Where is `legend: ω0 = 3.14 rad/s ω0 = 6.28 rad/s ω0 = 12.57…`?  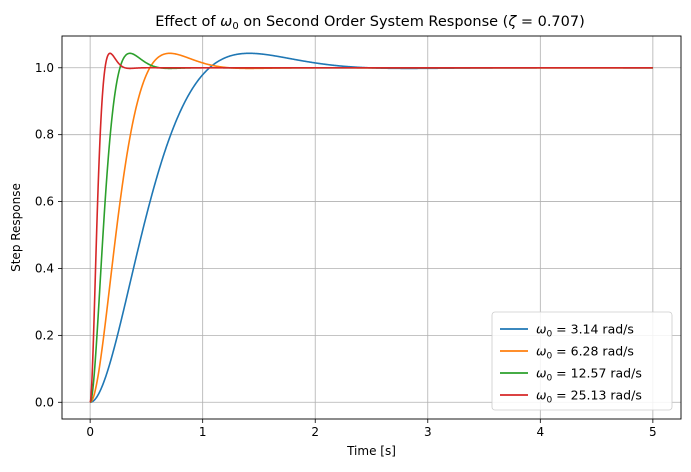 legend: ω0 = 3.14 rad/s ω0 = 6.28 rad/s ω0 = 12.57… is located at coordinates (582, 361).